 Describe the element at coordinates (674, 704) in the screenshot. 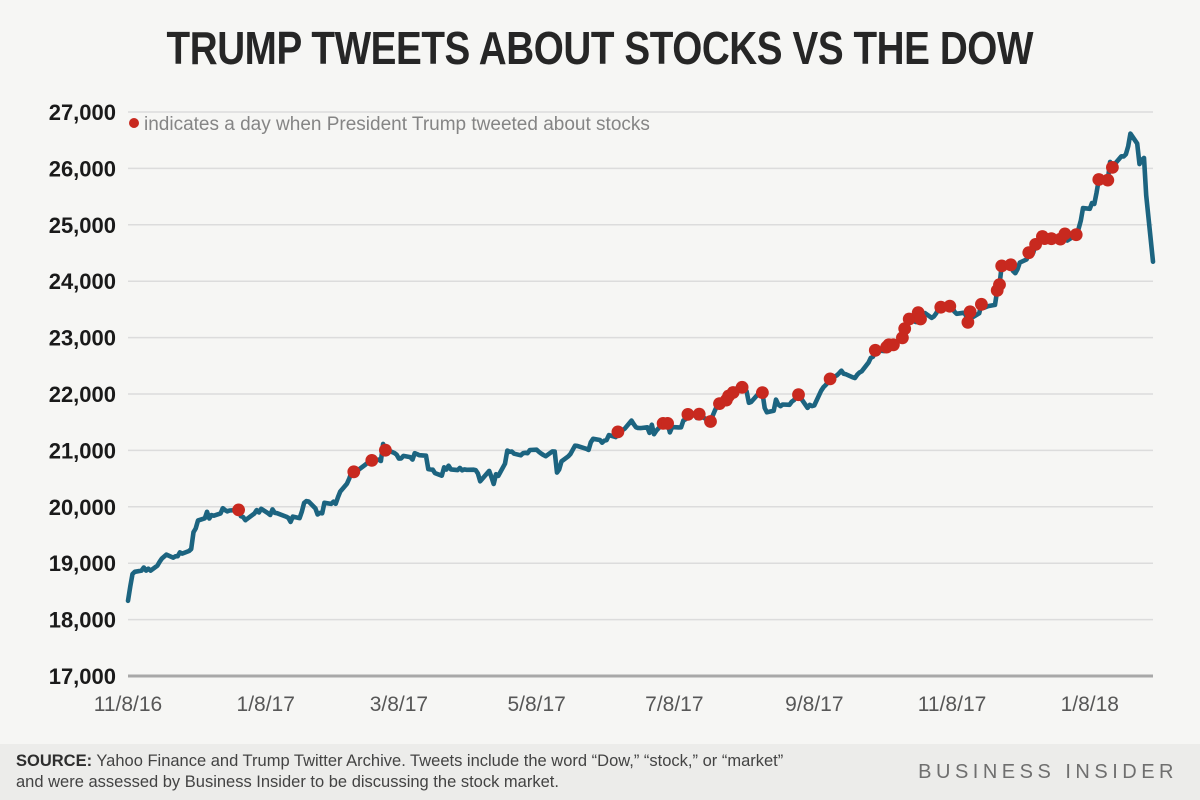

I see `x-tick-label: 7/8/17` at that location.